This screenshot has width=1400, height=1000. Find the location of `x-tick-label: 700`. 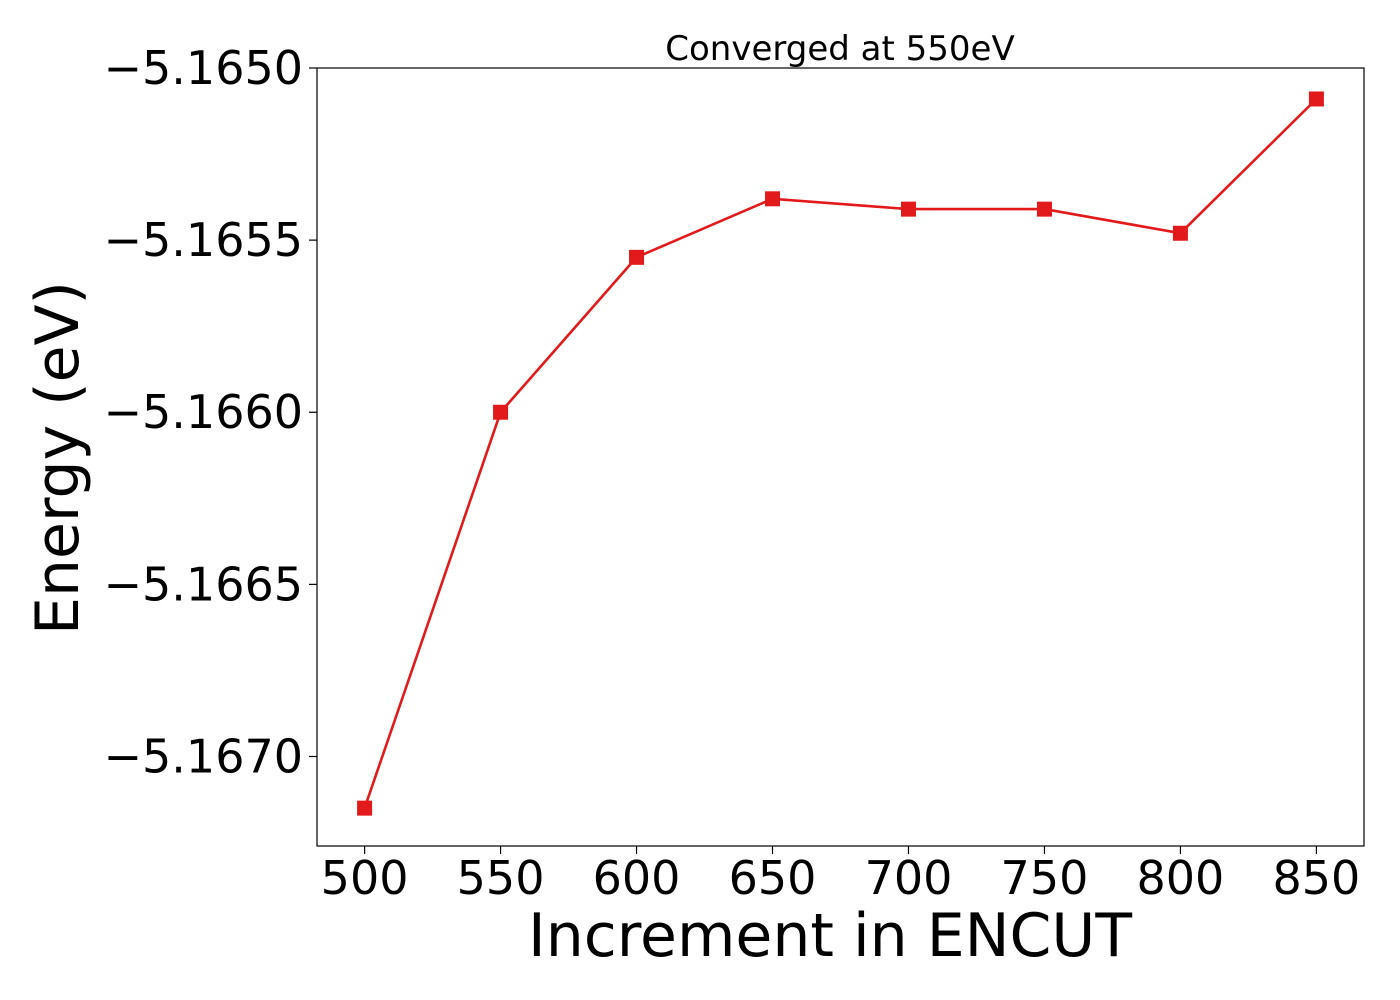

x-tick-label: 700 is located at coordinates (909, 878).